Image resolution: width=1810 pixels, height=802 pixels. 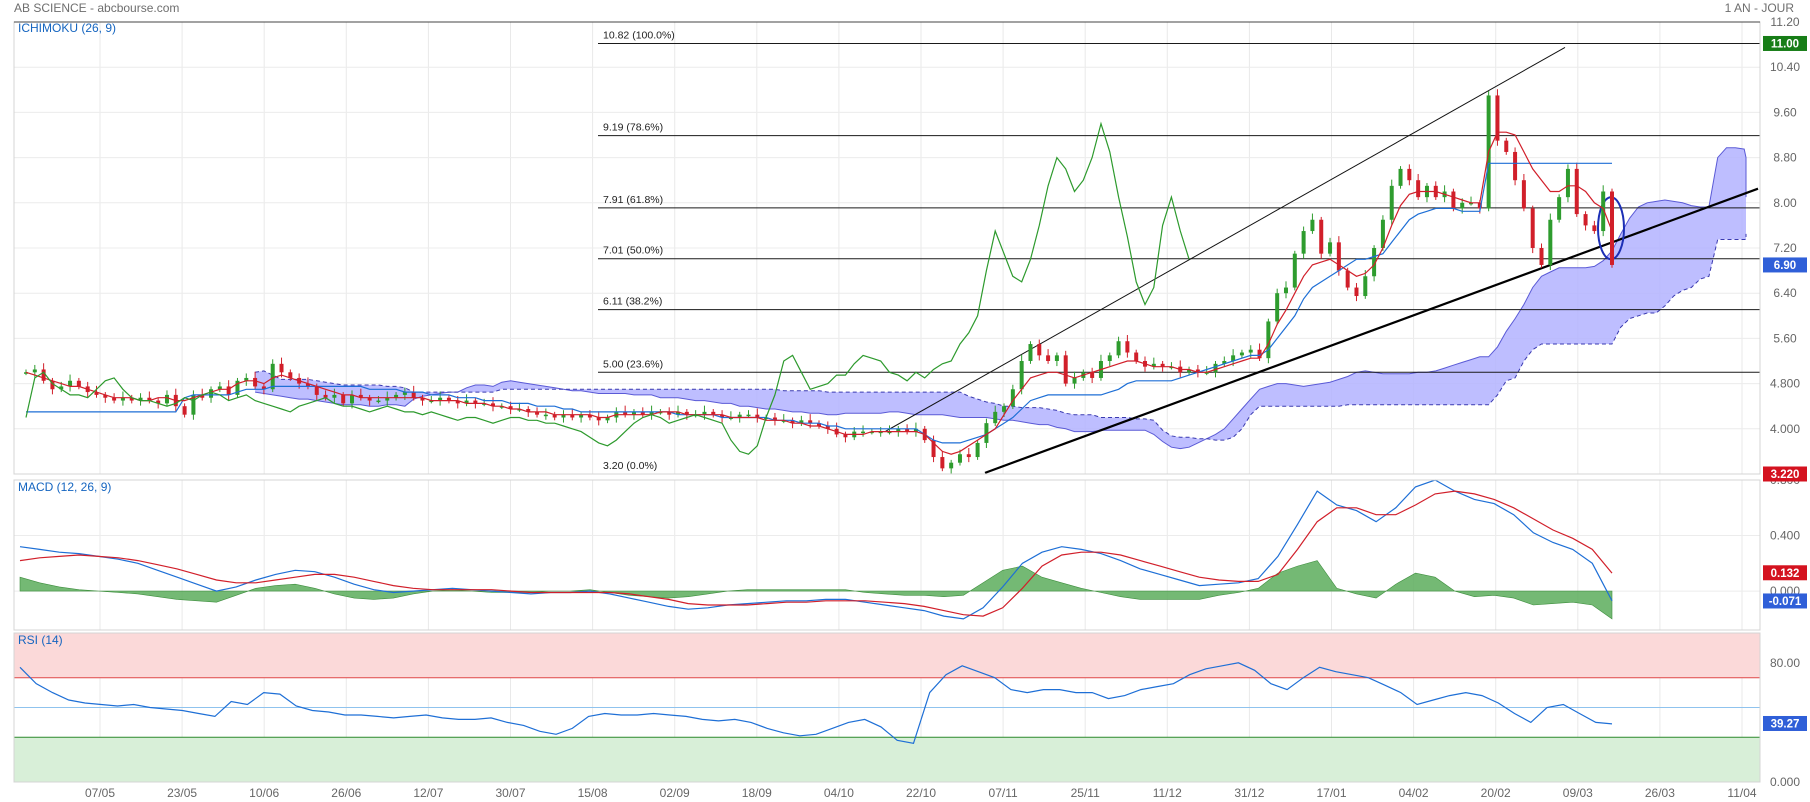 What do you see at coordinates (1785, 112) in the screenshot?
I see `y-tick-label: 9.60` at bounding box center [1785, 112].